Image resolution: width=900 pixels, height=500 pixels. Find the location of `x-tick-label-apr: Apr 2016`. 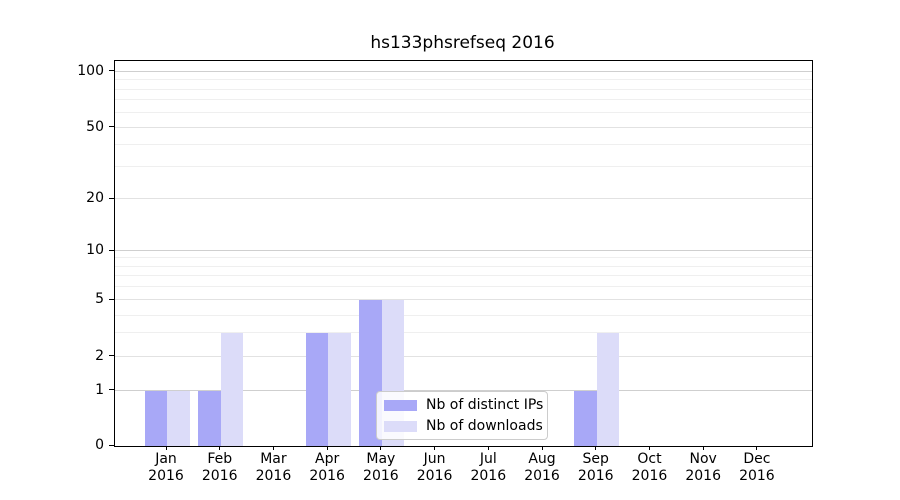

x-tick-label-apr: Apr 2016 is located at coordinates (327, 468).